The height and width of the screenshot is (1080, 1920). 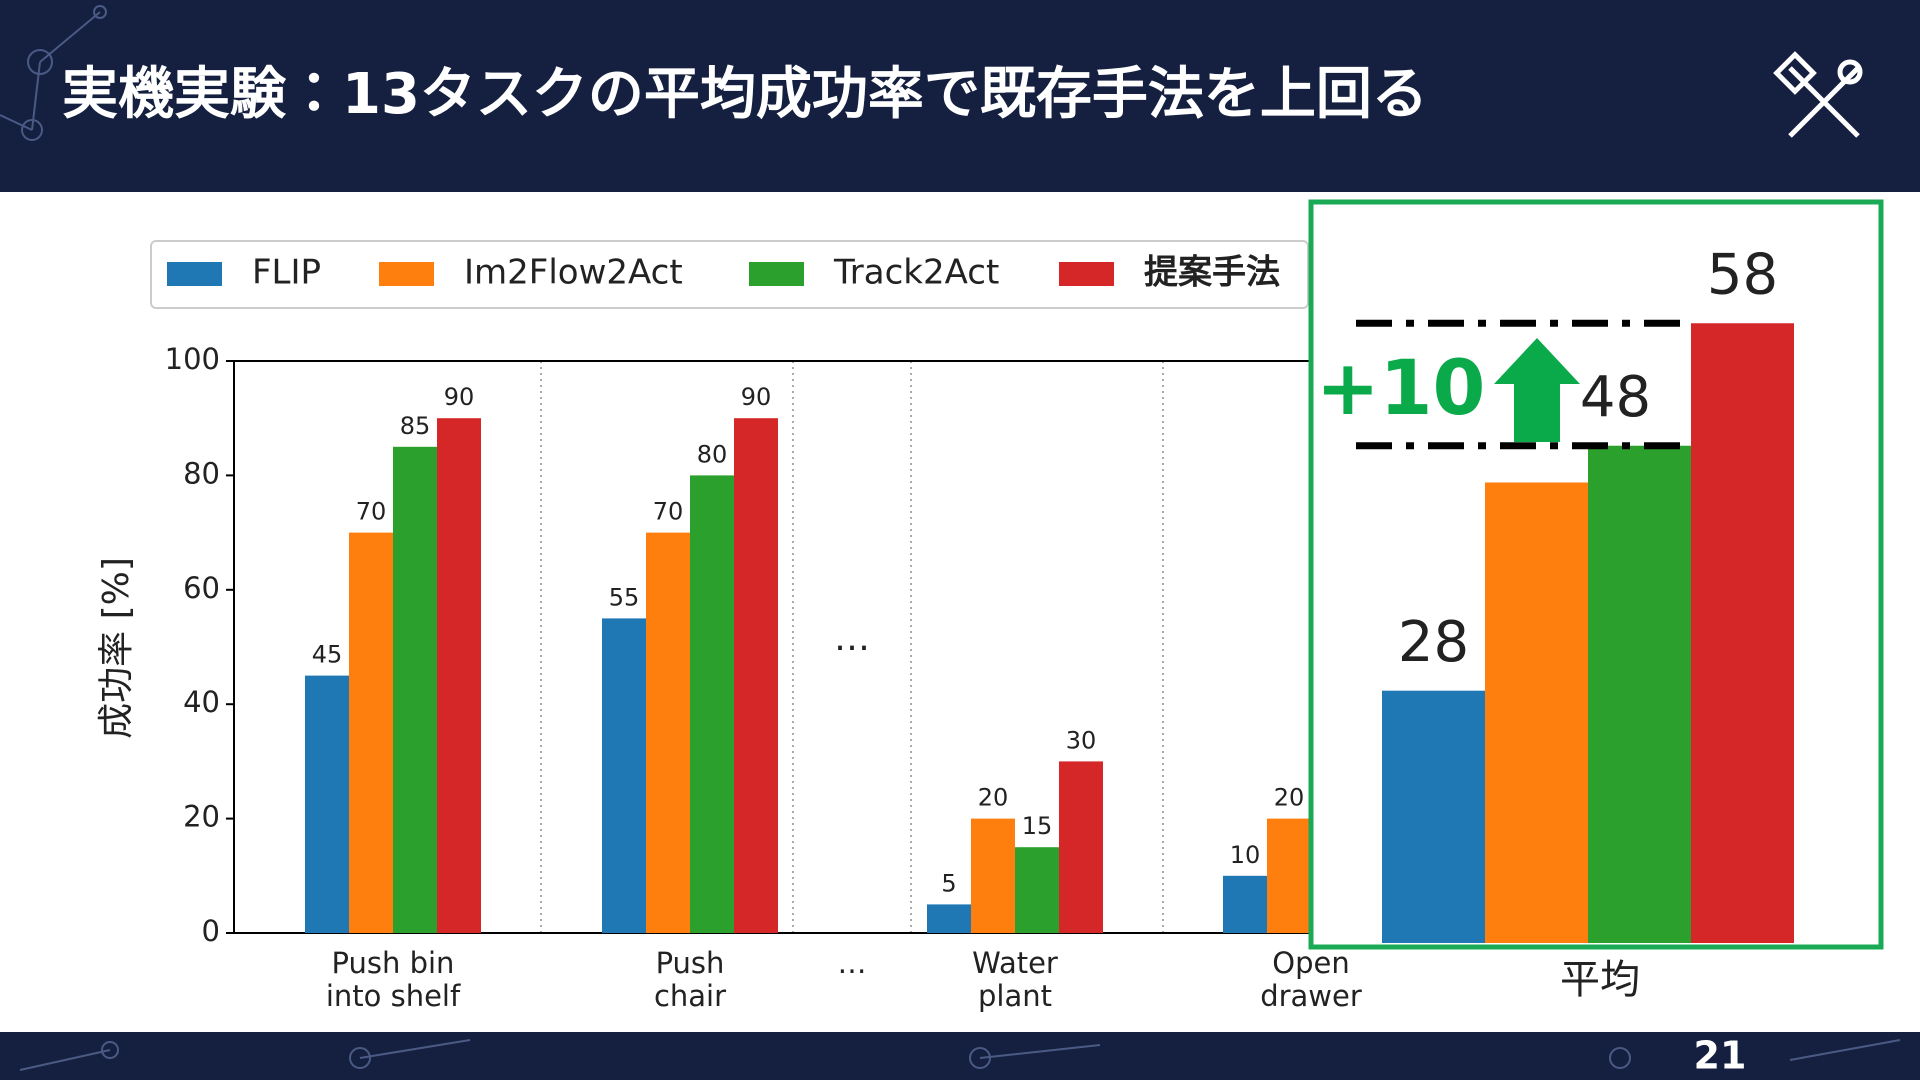 I want to click on legend: FLIP Im2Flow2Act Track2Act 提案手法, so click(x=729, y=274).